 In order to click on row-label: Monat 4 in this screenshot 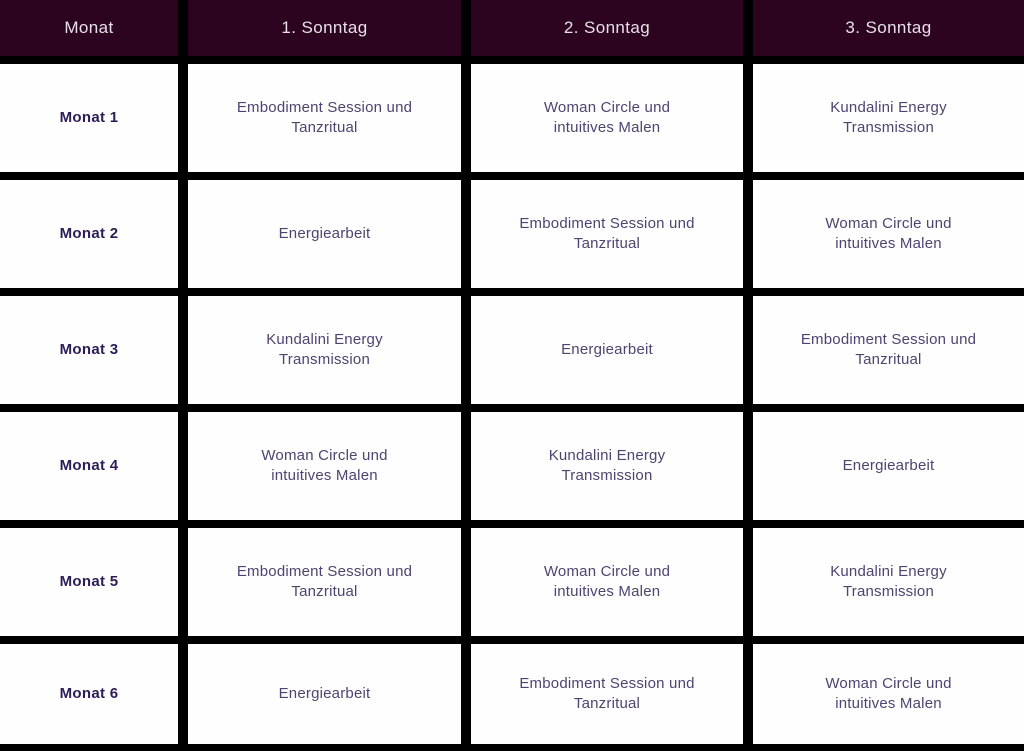, I will do `click(89, 465)`.